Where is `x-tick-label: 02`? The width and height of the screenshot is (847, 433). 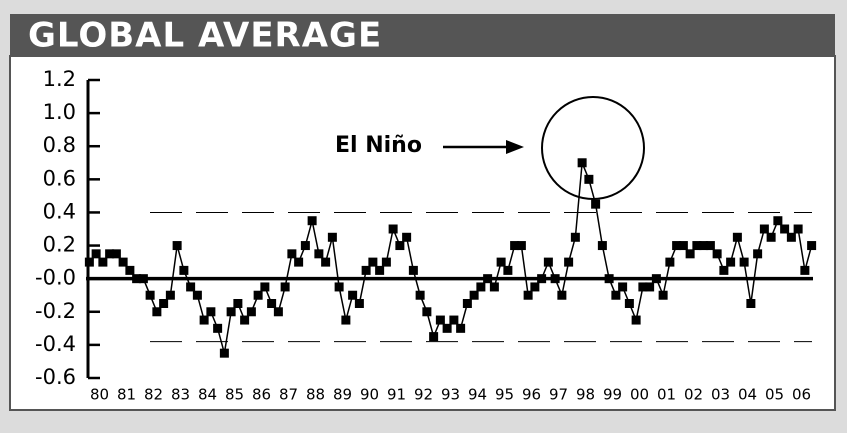 x-tick-label: 02 is located at coordinates (693, 395).